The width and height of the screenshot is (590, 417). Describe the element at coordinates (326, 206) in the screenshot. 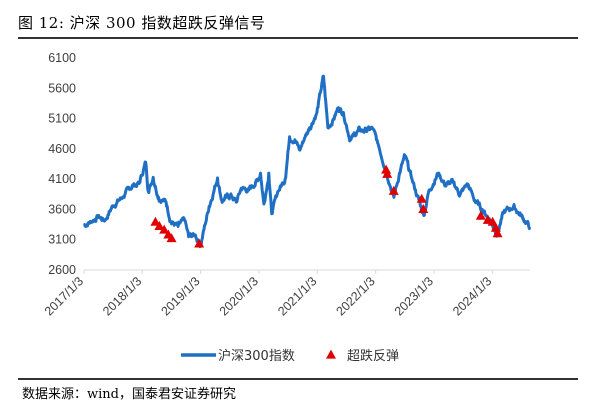

I see `rebound-markers` at that location.